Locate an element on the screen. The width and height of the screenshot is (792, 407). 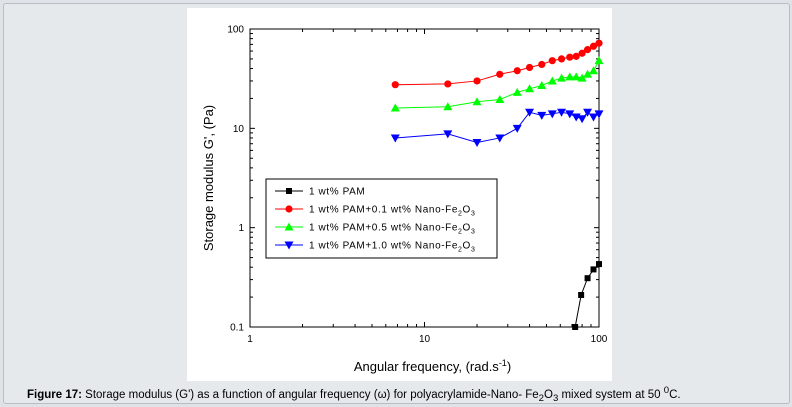
legend-label: 1 wt% PAM+0.5 wt% Nano-Fe2O3 is located at coordinates (392, 229).